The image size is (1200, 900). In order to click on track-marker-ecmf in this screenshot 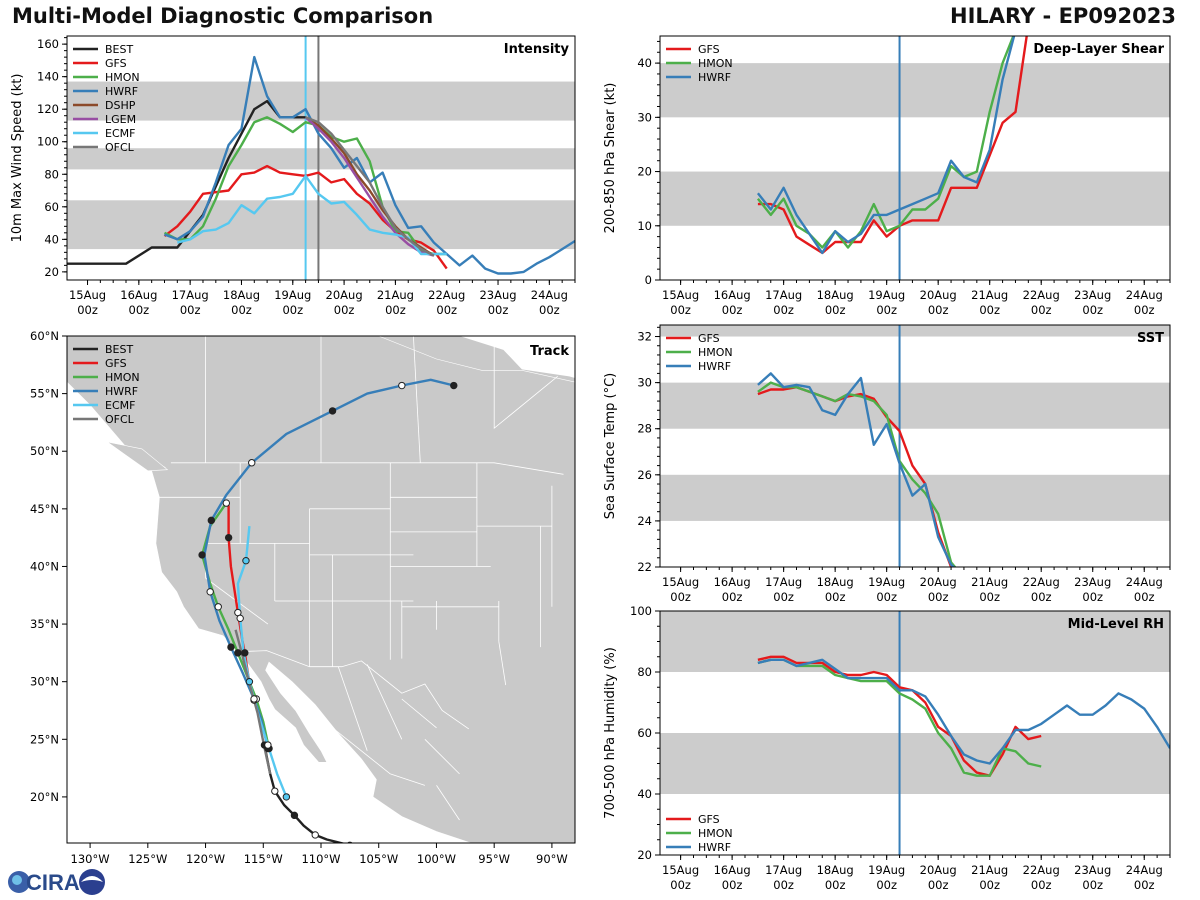, I will do `click(240, 618)`.